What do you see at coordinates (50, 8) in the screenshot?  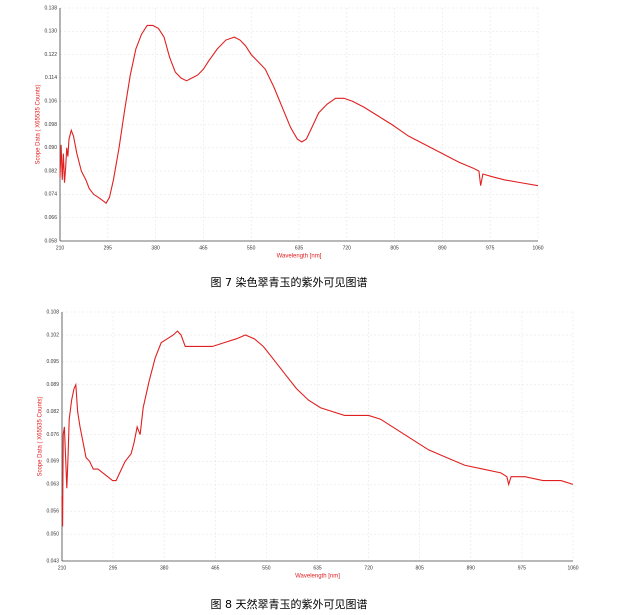 I see `y-tick-label: 0.138` at bounding box center [50, 8].